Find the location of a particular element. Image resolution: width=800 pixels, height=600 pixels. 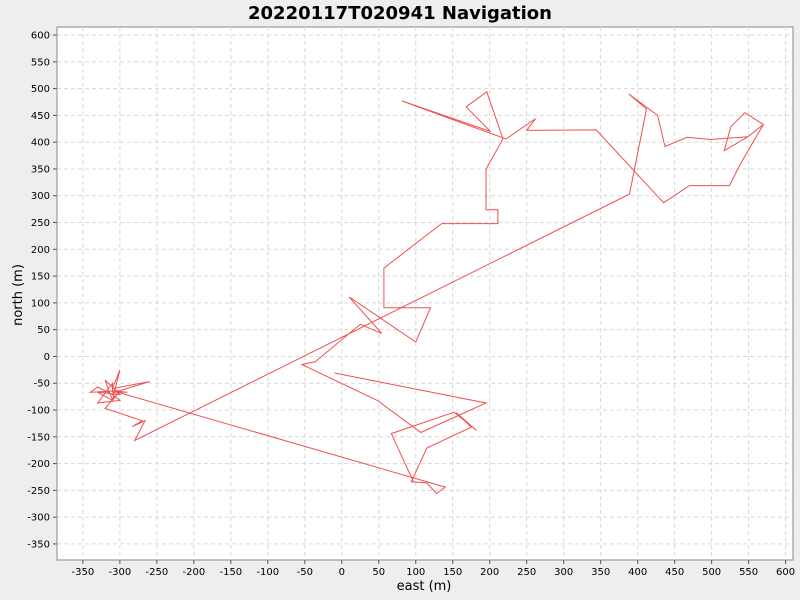

x-tick-label: 400 is located at coordinates (637, 572).